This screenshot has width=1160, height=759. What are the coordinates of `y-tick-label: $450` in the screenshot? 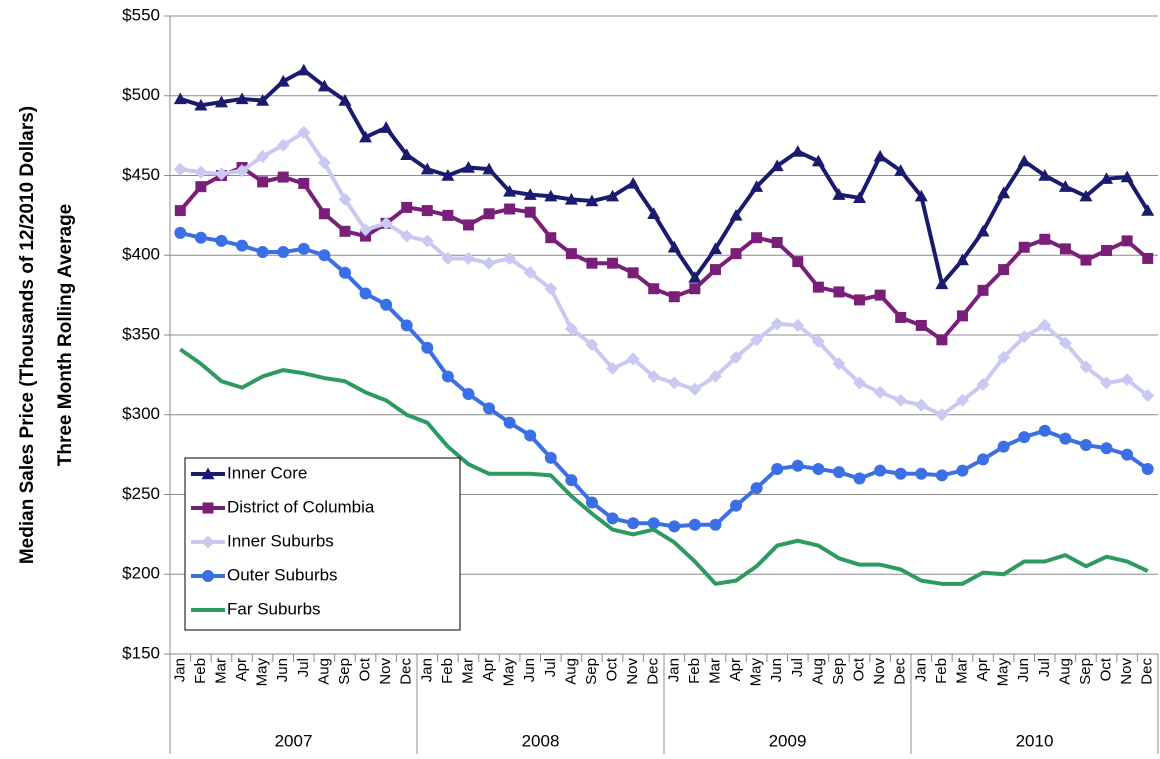 It's located at (141, 174).